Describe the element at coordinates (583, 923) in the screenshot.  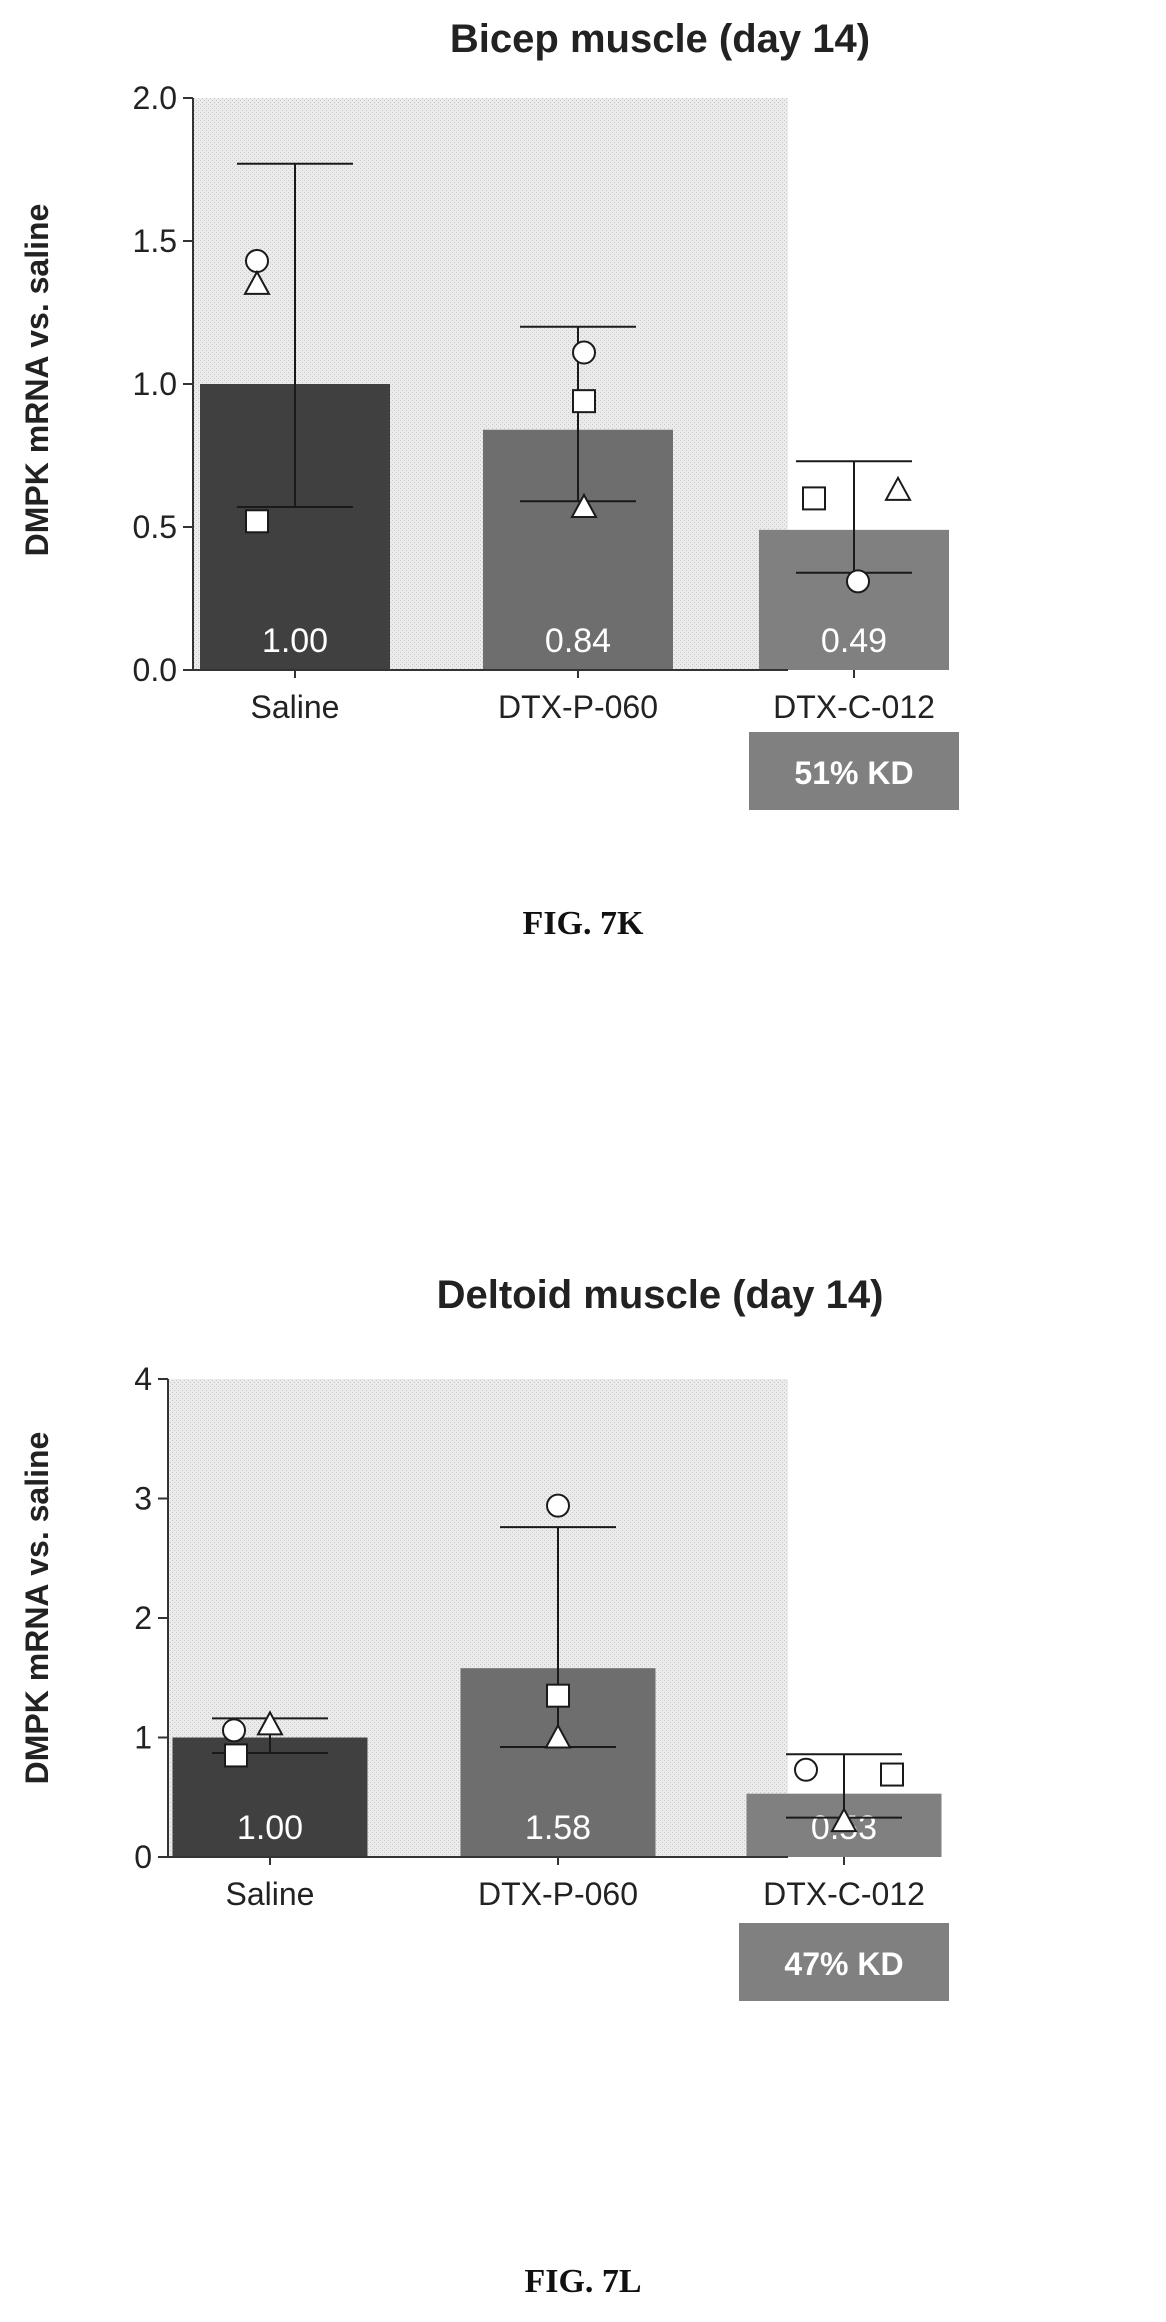
I see `figure-caption: FIG. 7K` at that location.